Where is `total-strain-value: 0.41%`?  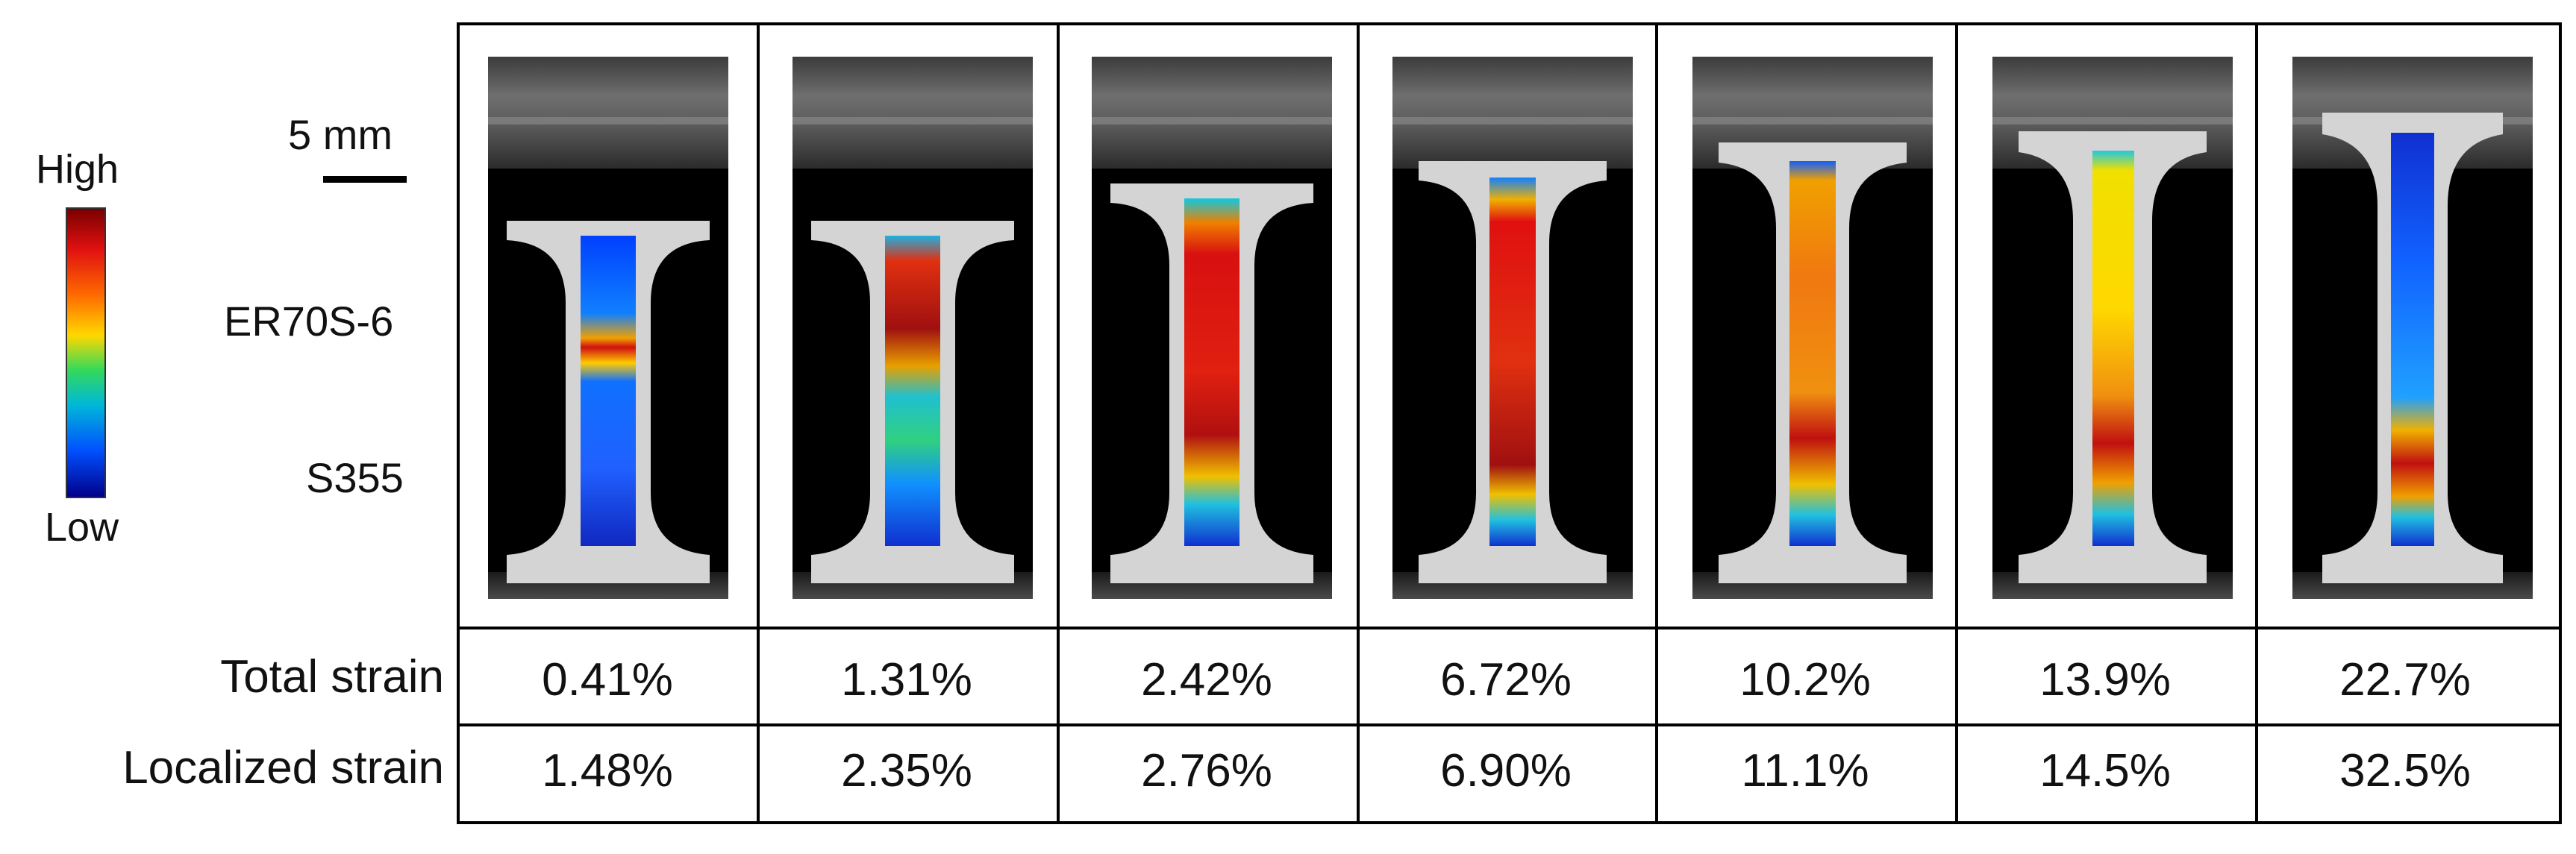 total-strain-value: 0.41% is located at coordinates (607, 680).